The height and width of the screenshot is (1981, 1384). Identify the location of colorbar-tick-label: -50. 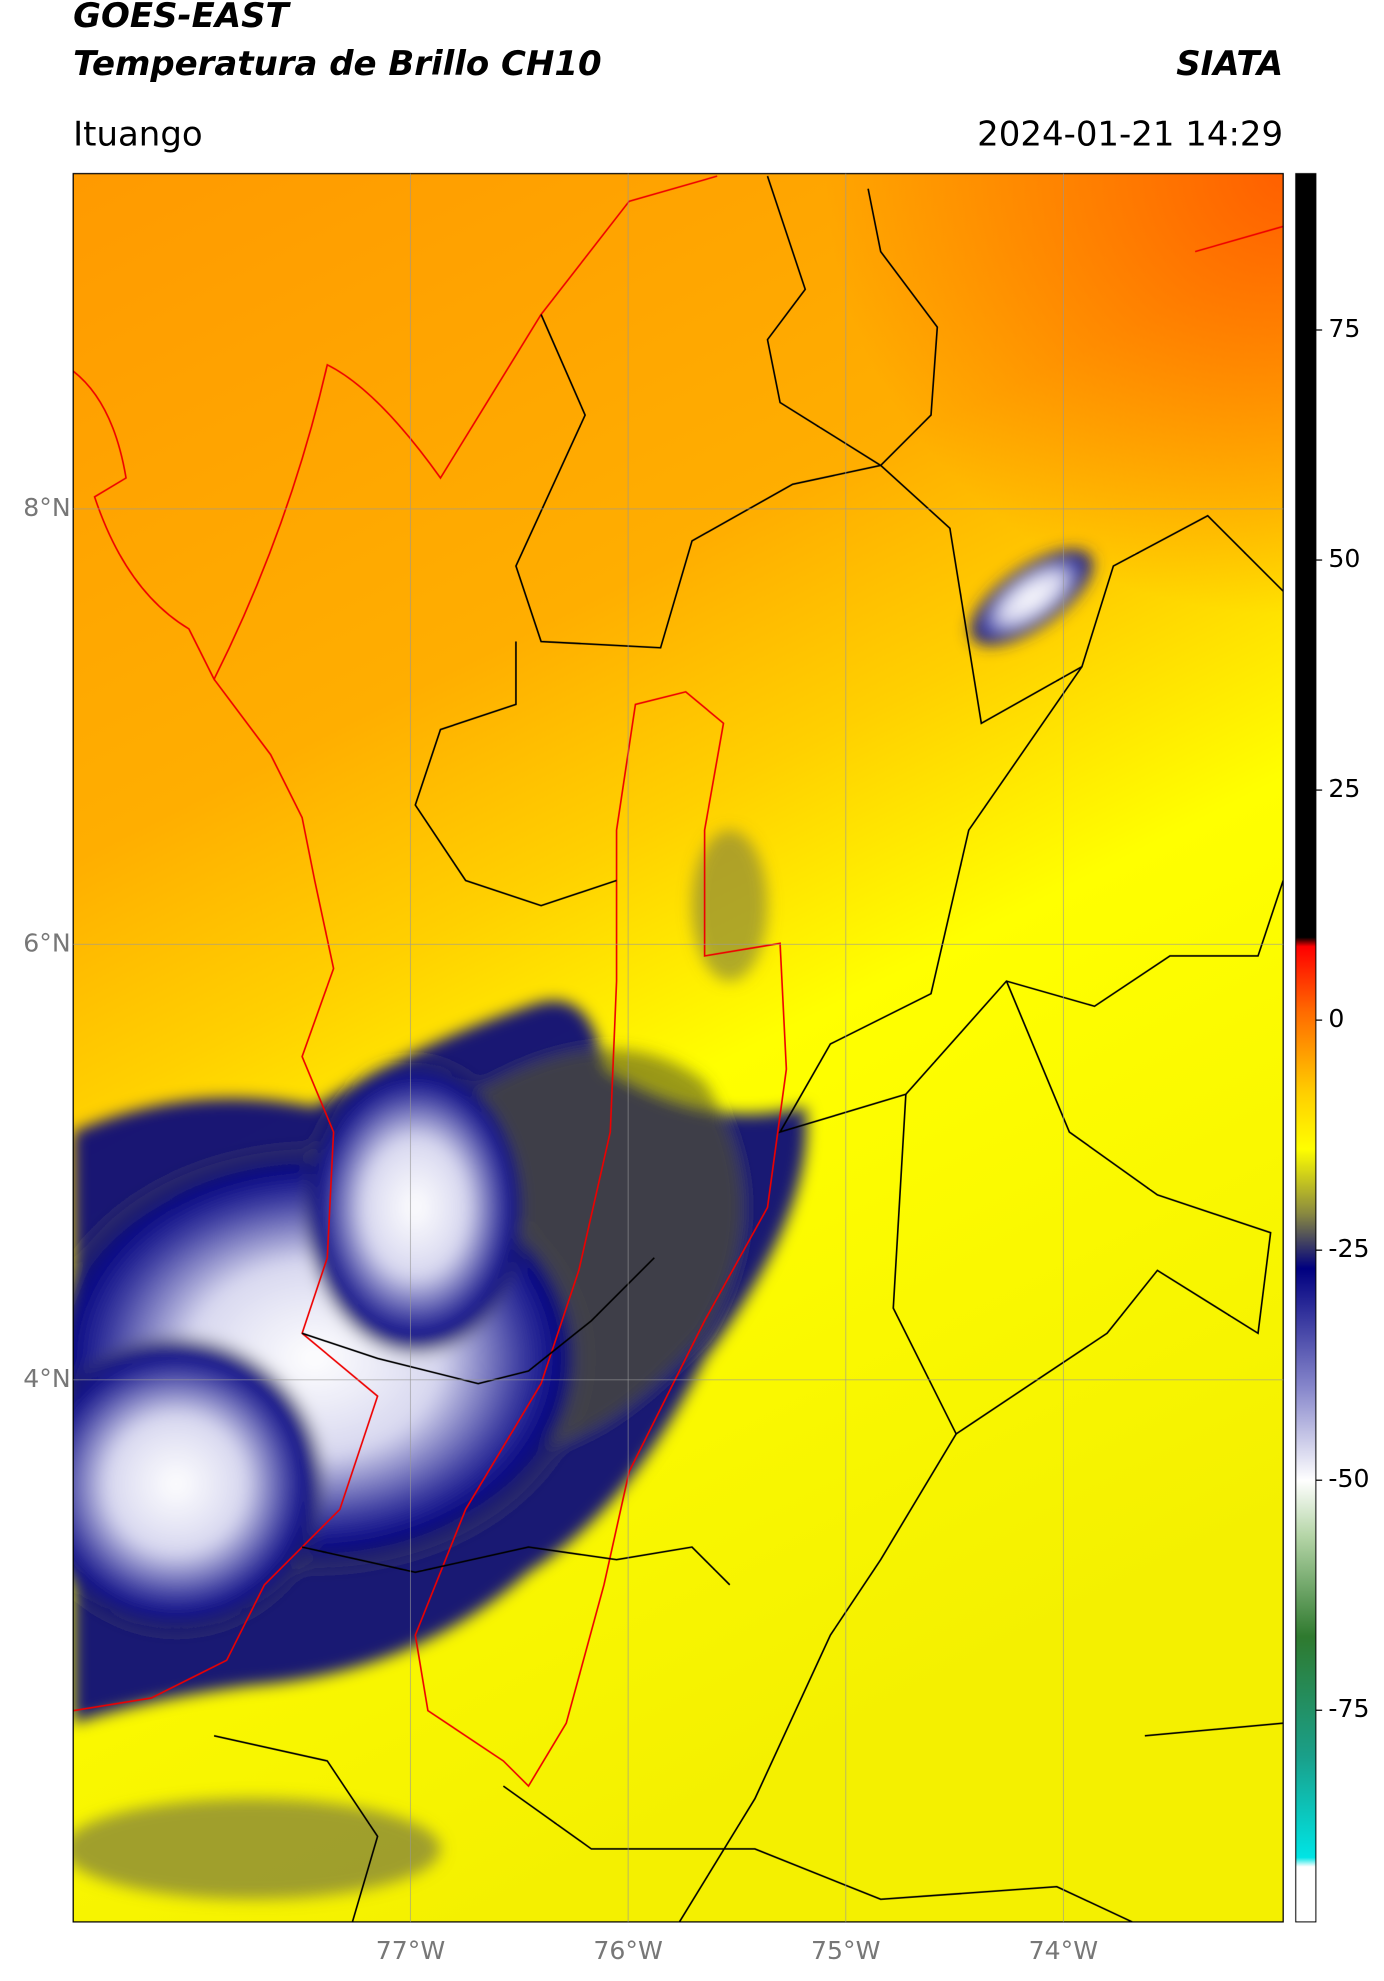
(1348, 1478).